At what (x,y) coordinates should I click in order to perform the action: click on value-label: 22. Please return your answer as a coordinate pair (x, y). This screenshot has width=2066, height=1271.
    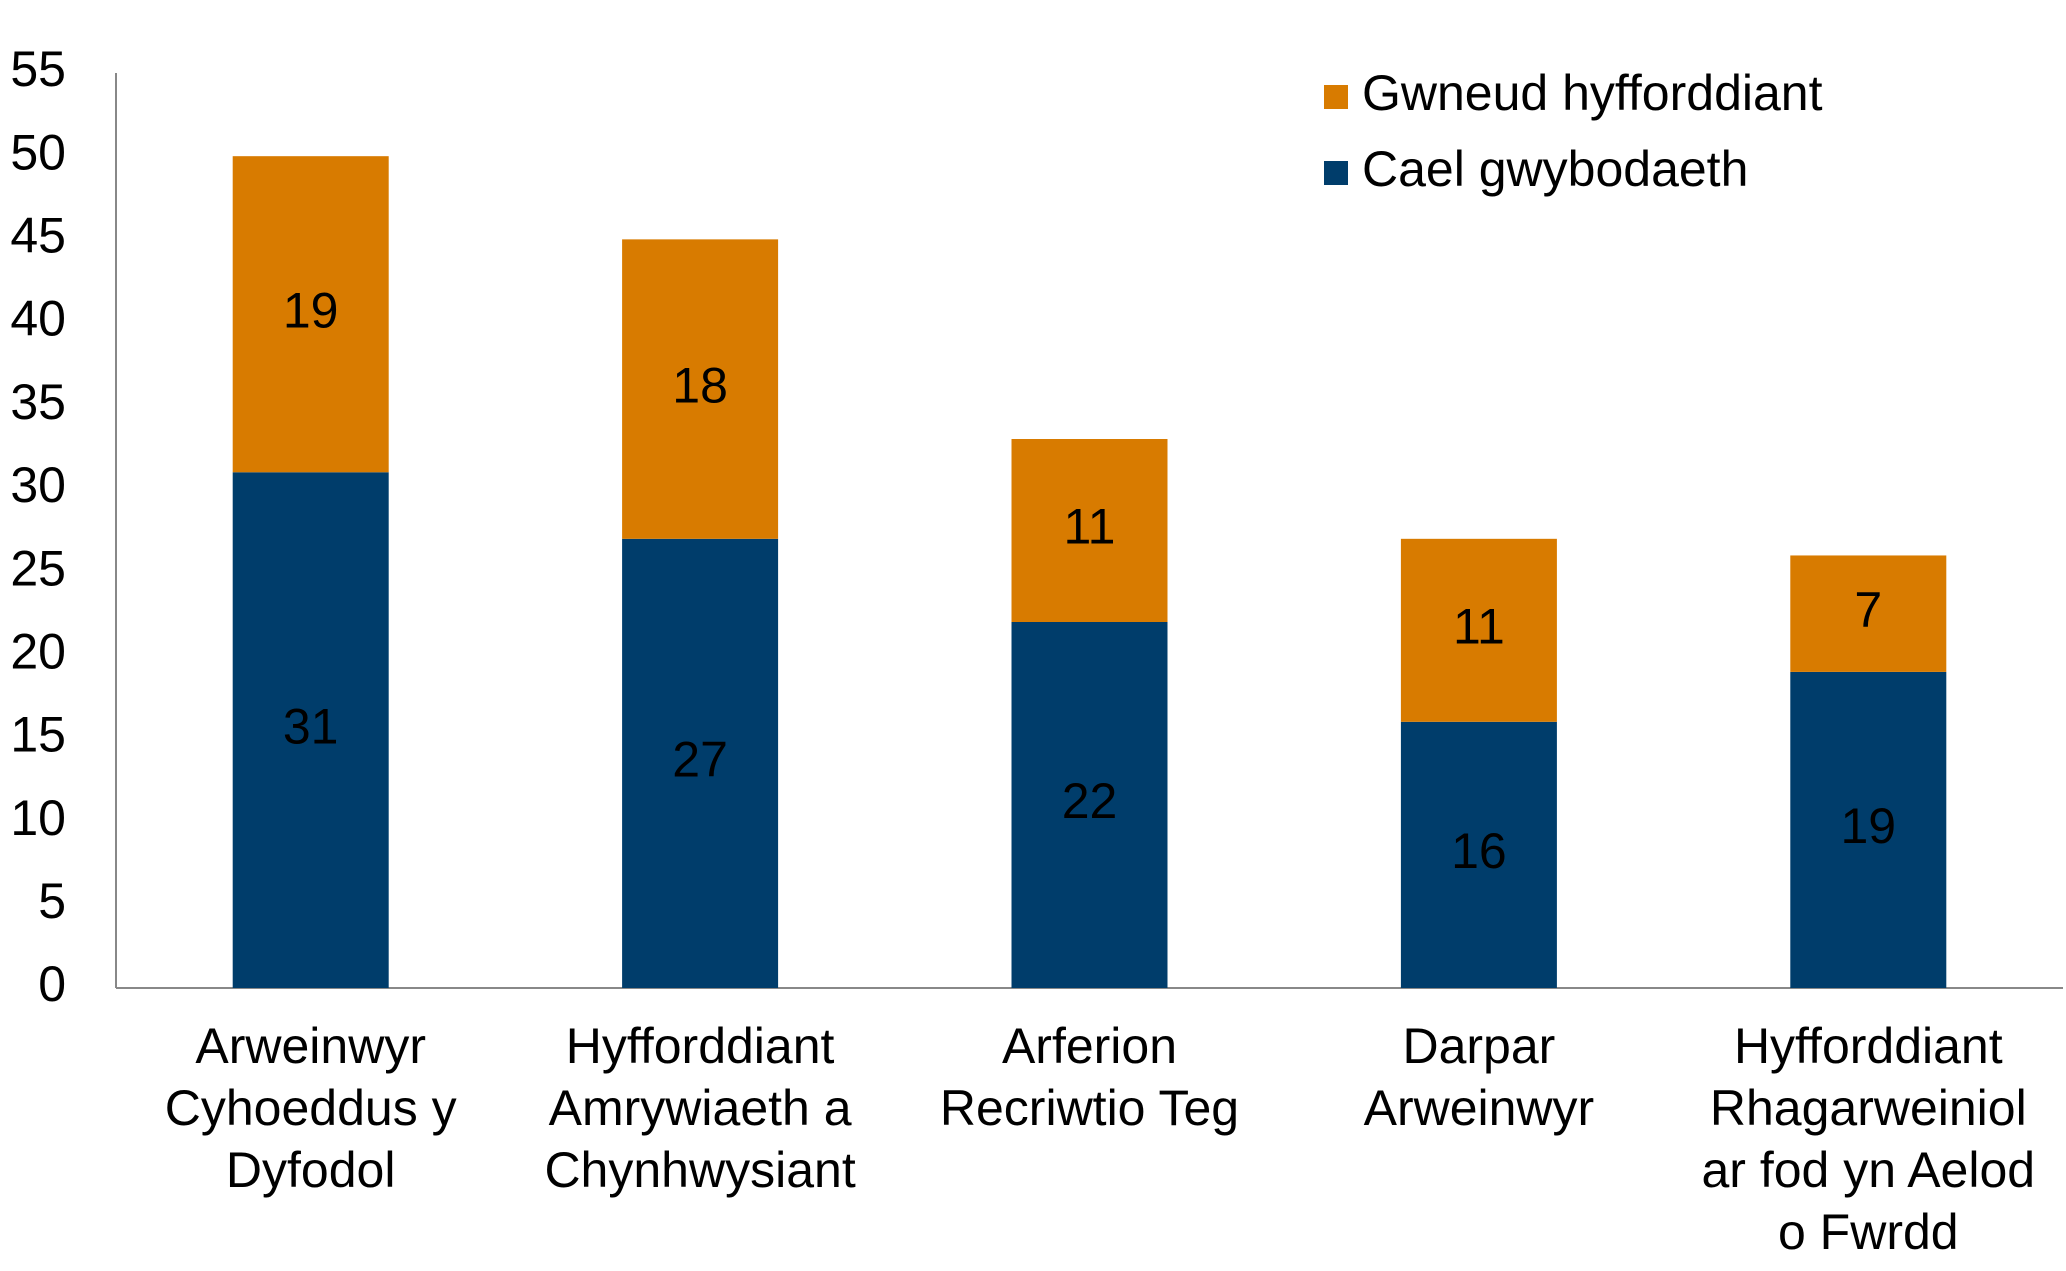
    Looking at the image, I should click on (1090, 801).